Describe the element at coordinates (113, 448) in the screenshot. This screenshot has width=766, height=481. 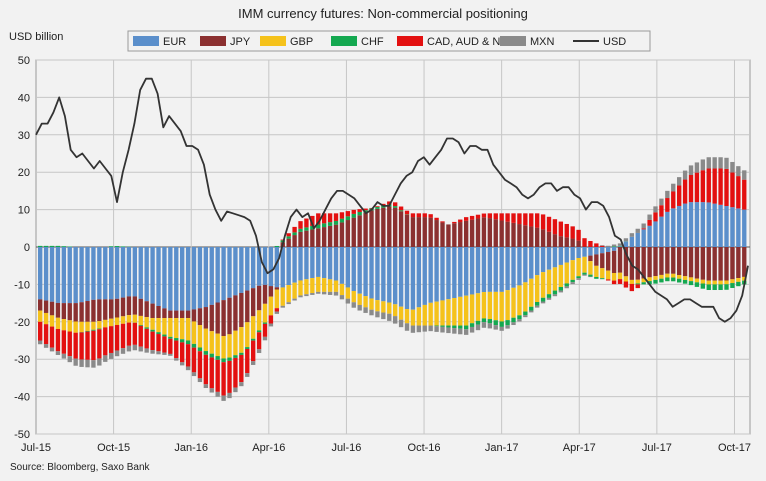
I see `x-tick-label: Oct-15` at that location.